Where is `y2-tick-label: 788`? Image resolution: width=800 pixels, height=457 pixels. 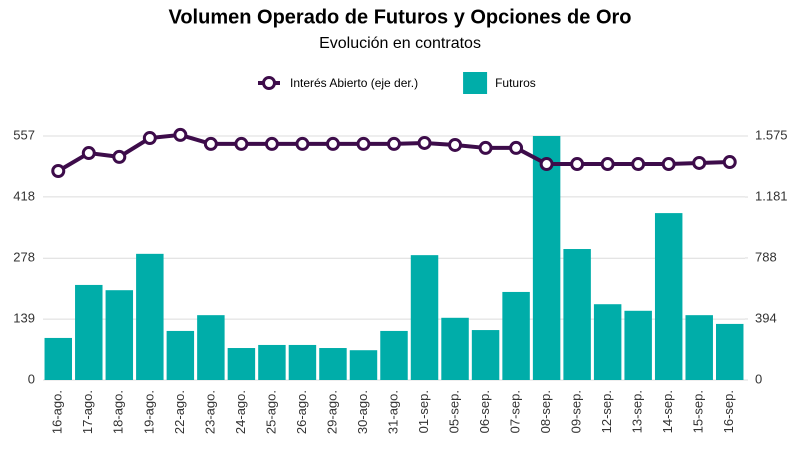 y2-tick-label: 788 is located at coordinates (766, 256).